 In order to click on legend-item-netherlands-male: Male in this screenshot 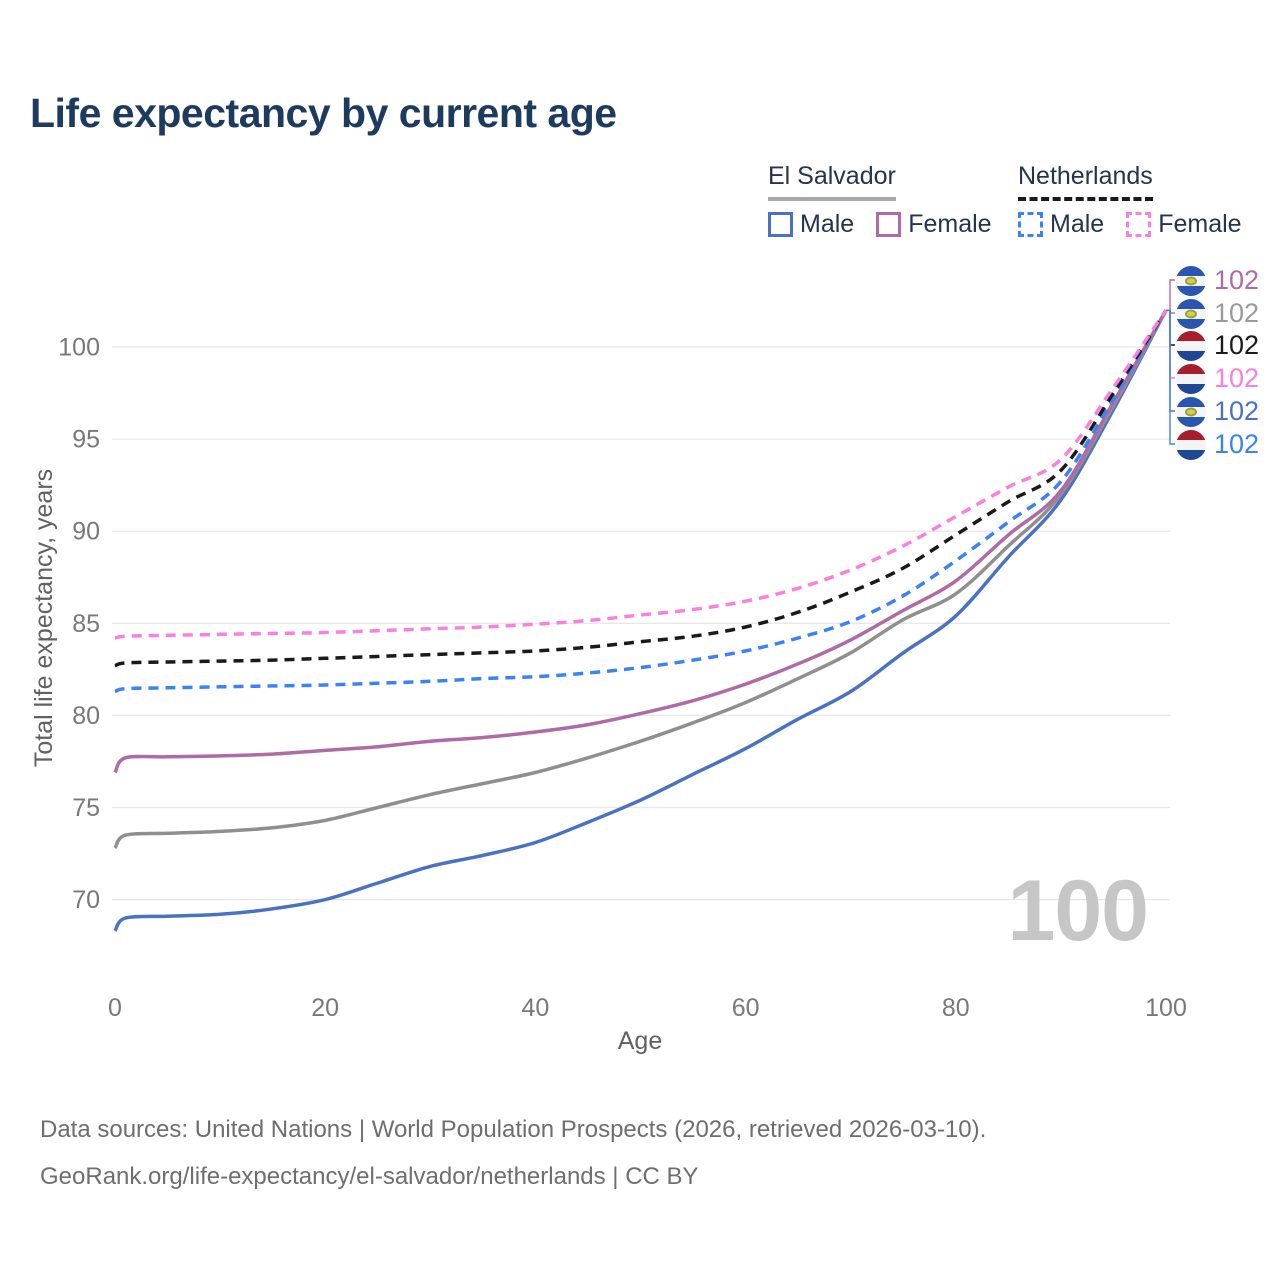, I will do `click(1061, 224)`.